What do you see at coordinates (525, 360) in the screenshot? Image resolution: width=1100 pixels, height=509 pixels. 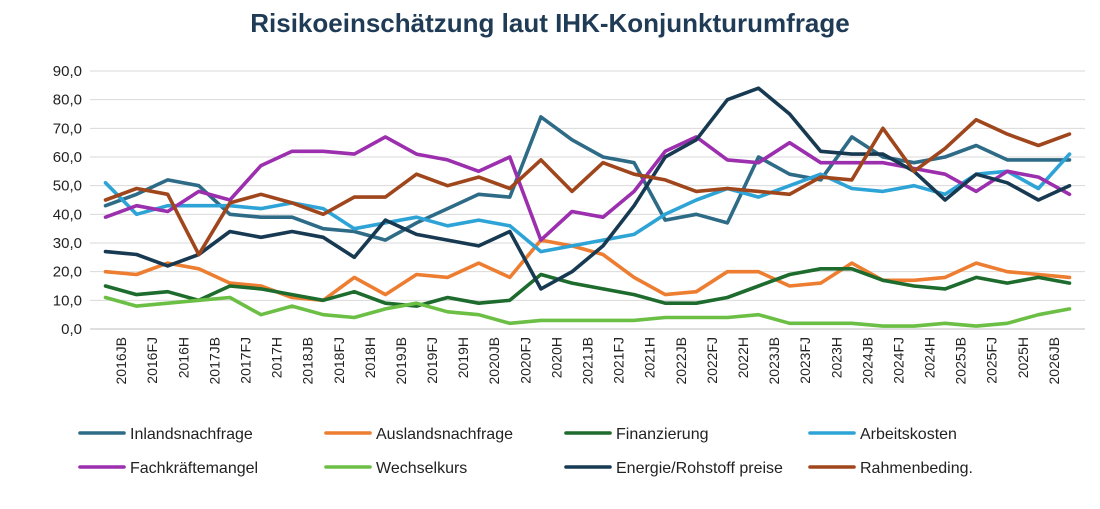 I see `x-tick-label: 2020FJ` at bounding box center [525, 360].